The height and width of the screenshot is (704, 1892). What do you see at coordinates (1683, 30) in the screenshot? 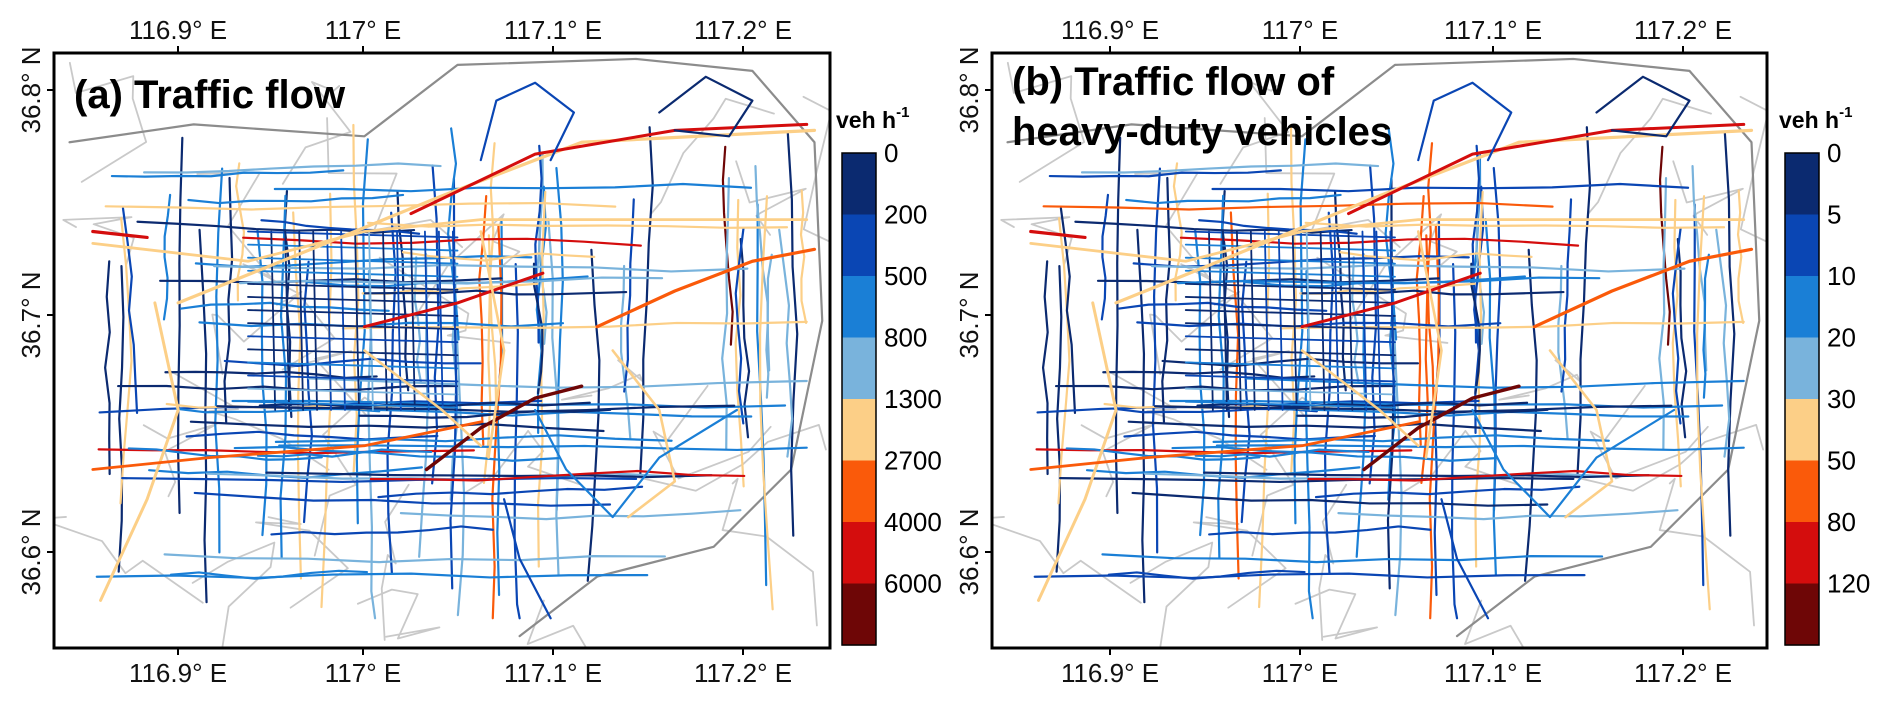
I see `lon-tick-label-top: 117.2° E` at bounding box center [1683, 30].